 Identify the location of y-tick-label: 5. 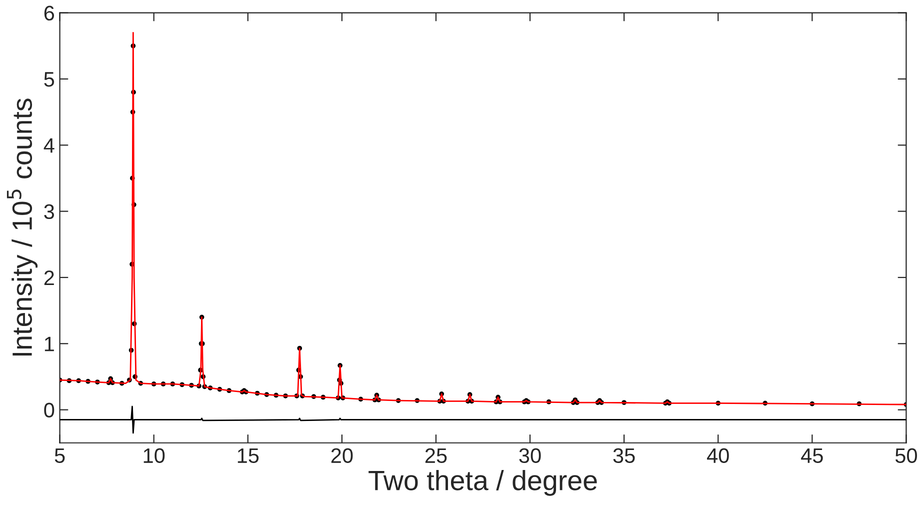
(49, 79).